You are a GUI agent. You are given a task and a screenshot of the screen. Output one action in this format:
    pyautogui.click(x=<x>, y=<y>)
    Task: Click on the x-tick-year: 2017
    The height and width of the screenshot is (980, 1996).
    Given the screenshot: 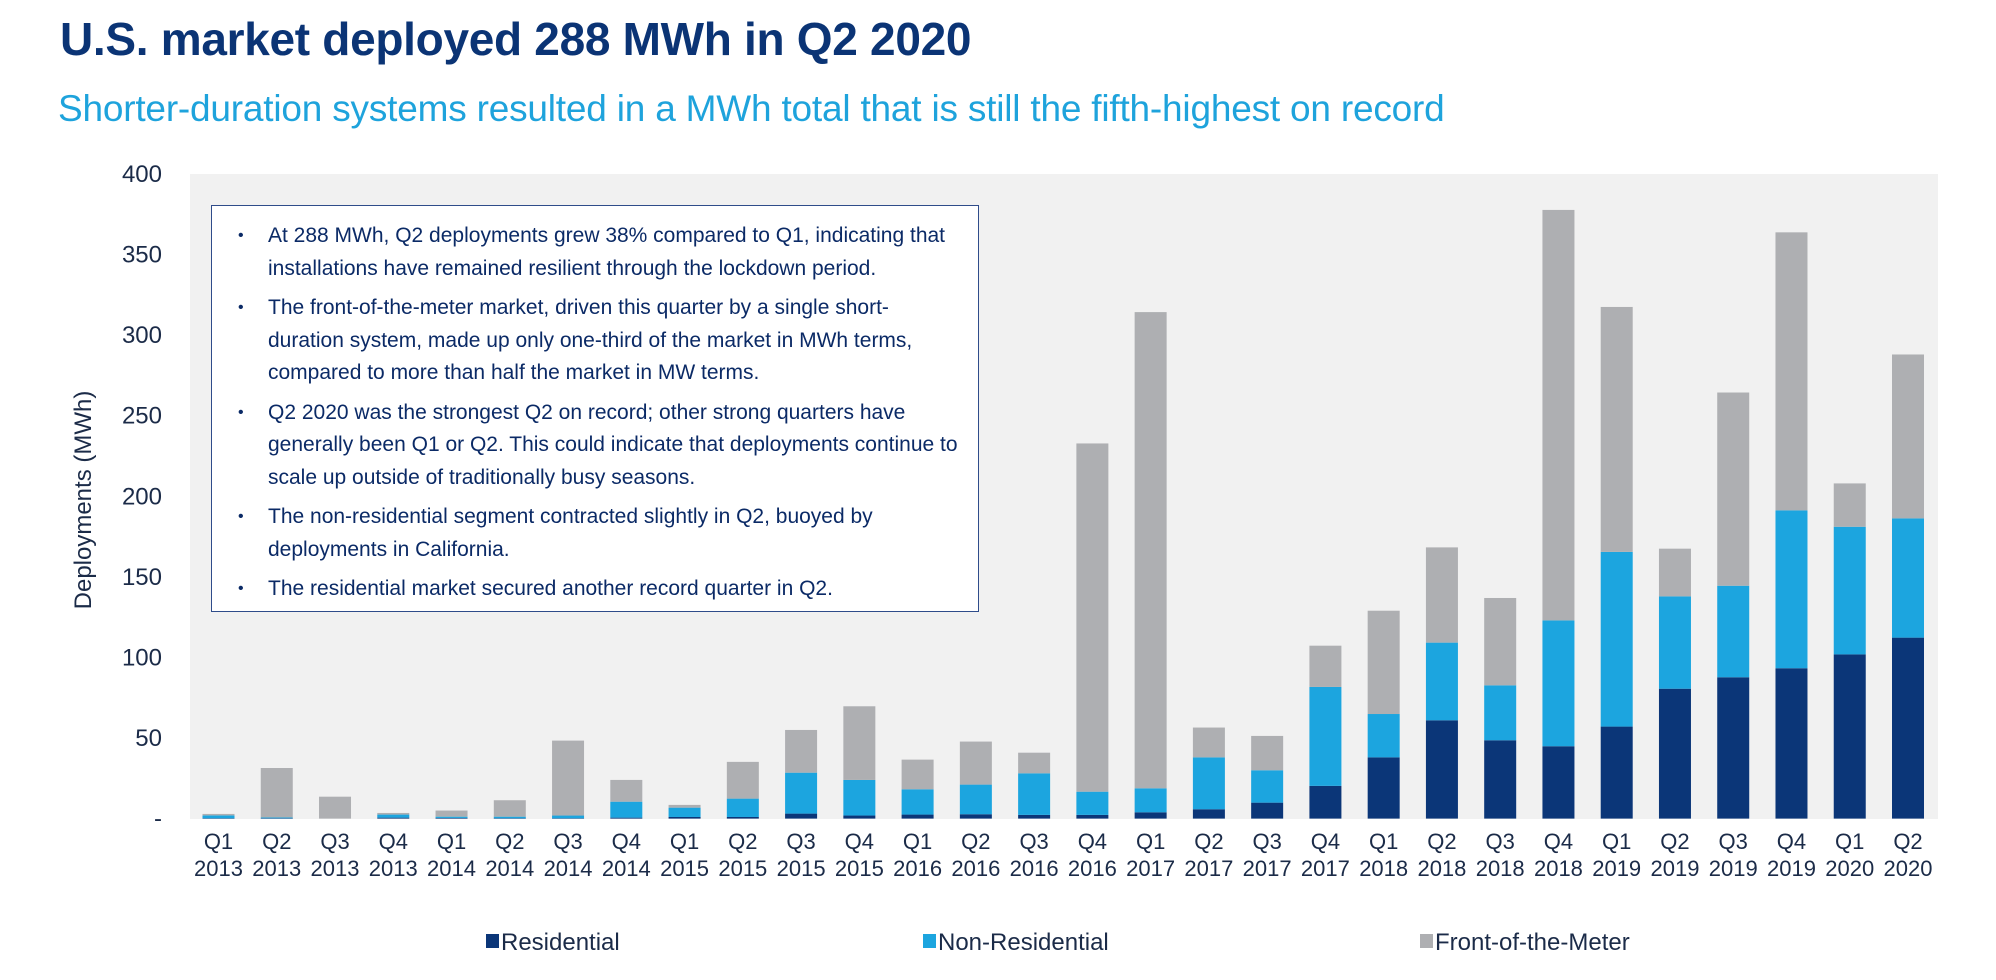 What is the action you would take?
    pyautogui.click(x=1267, y=868)
    